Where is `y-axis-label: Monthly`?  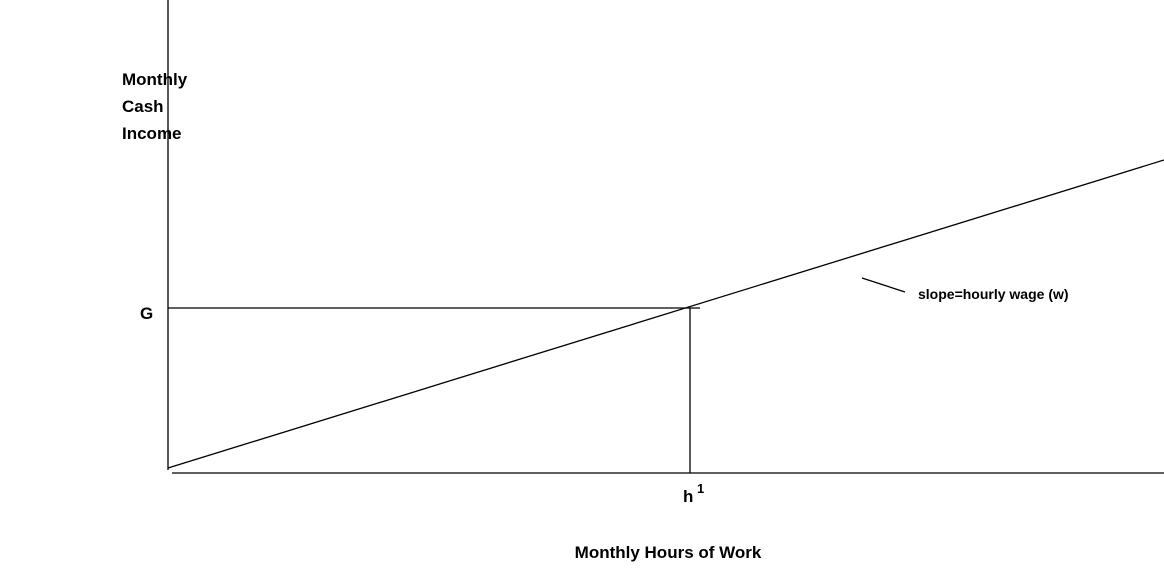
y-axis-label: Monthly is located at coordinates (155, 79).